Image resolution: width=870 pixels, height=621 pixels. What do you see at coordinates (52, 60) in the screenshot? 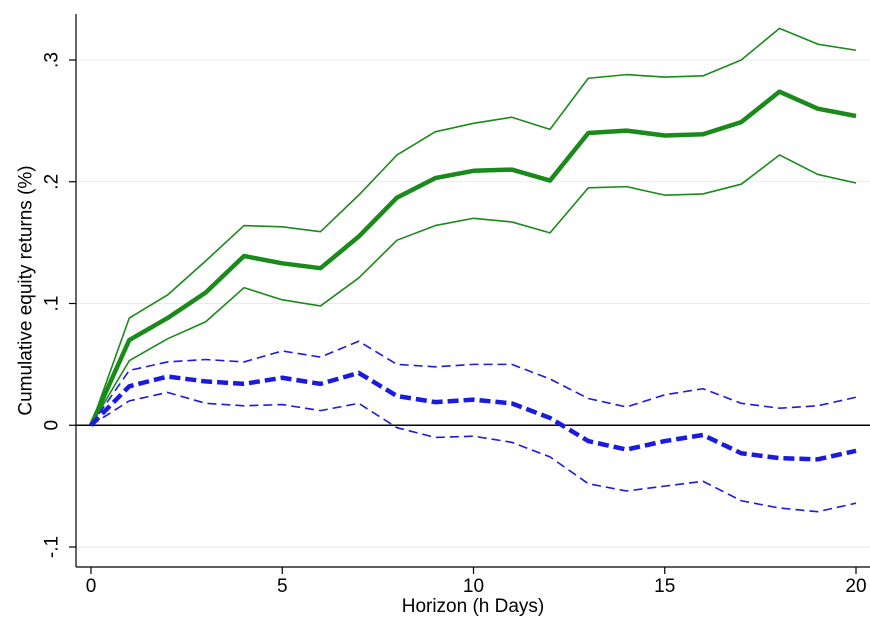
I see `y-tick-label: .3` at bounding box center [52, 60].